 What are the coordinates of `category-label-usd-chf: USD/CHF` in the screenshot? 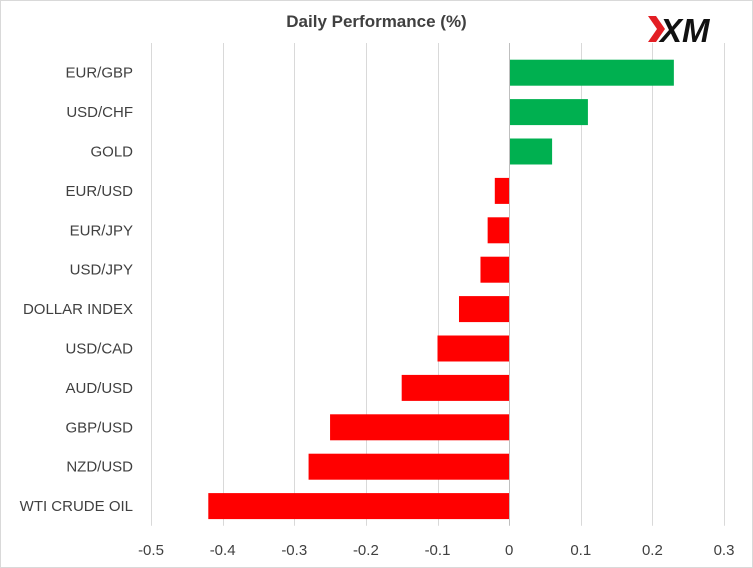 It's located at (99, 112).